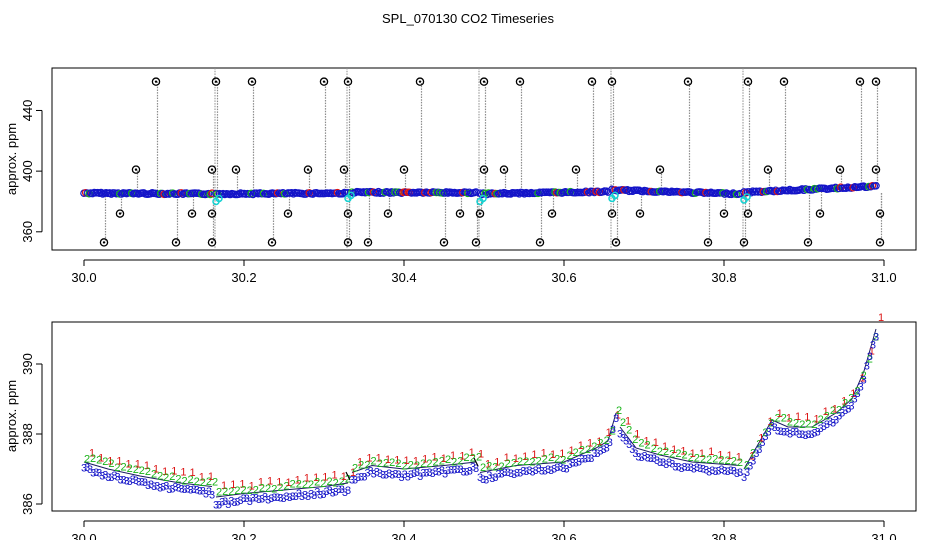  What do you see at coordinates (883, 535) in the screenshot?
I see `bottom-x-tick-label: 31.0` at bounding box center [883, 535].